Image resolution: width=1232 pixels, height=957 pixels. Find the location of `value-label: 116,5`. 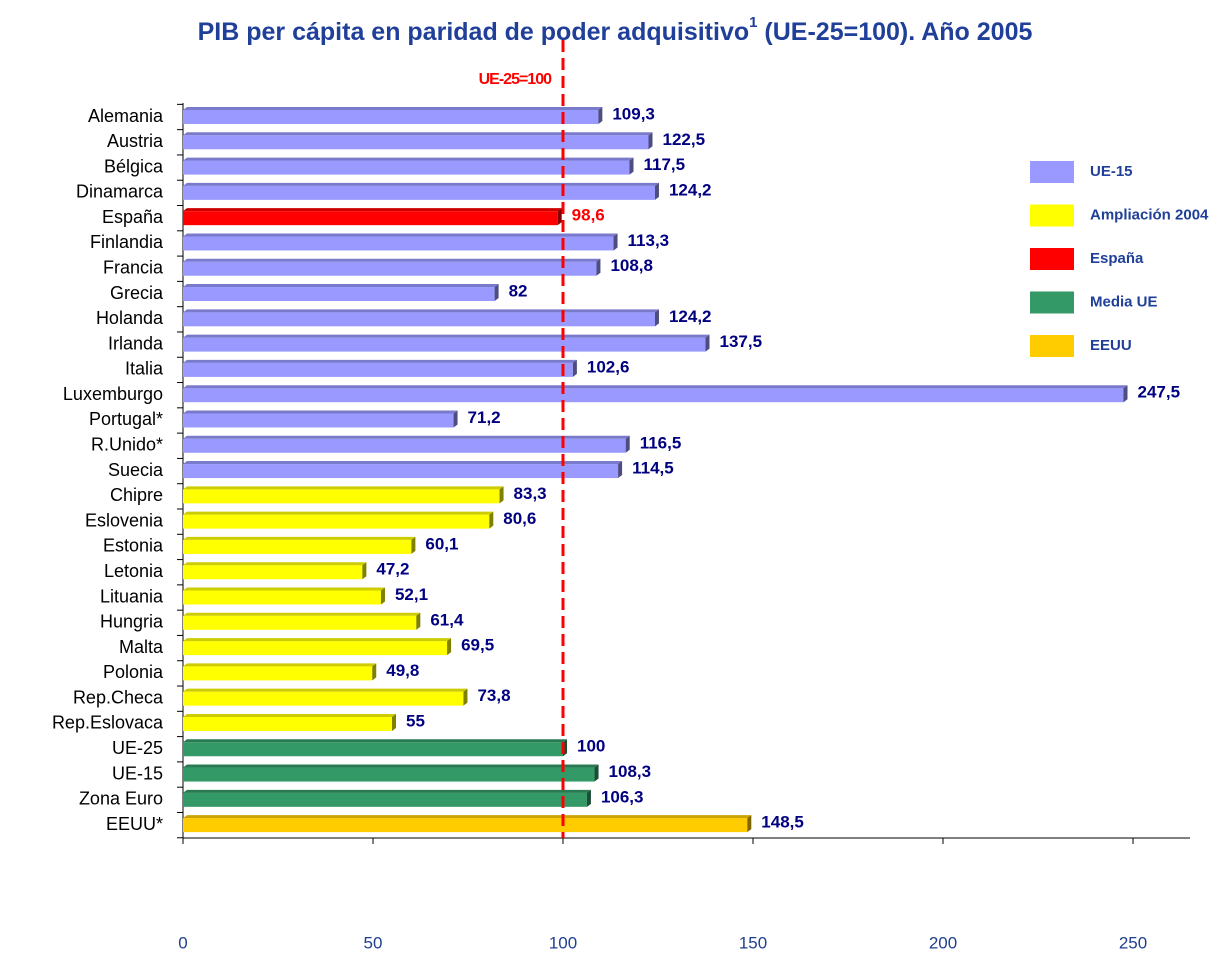

value-label: 116,5 is located at coordinates (661, 442).